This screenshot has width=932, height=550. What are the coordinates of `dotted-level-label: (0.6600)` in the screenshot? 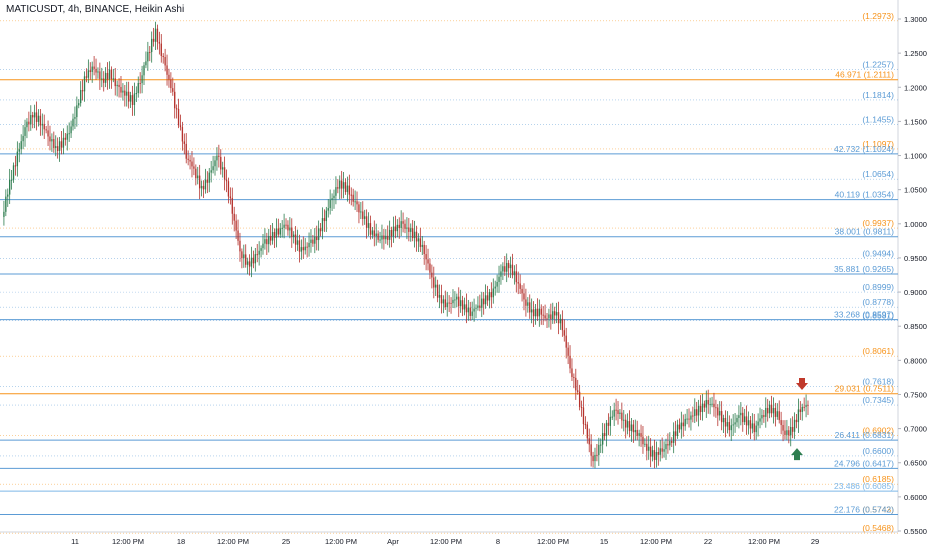 It's located at (878, 451).